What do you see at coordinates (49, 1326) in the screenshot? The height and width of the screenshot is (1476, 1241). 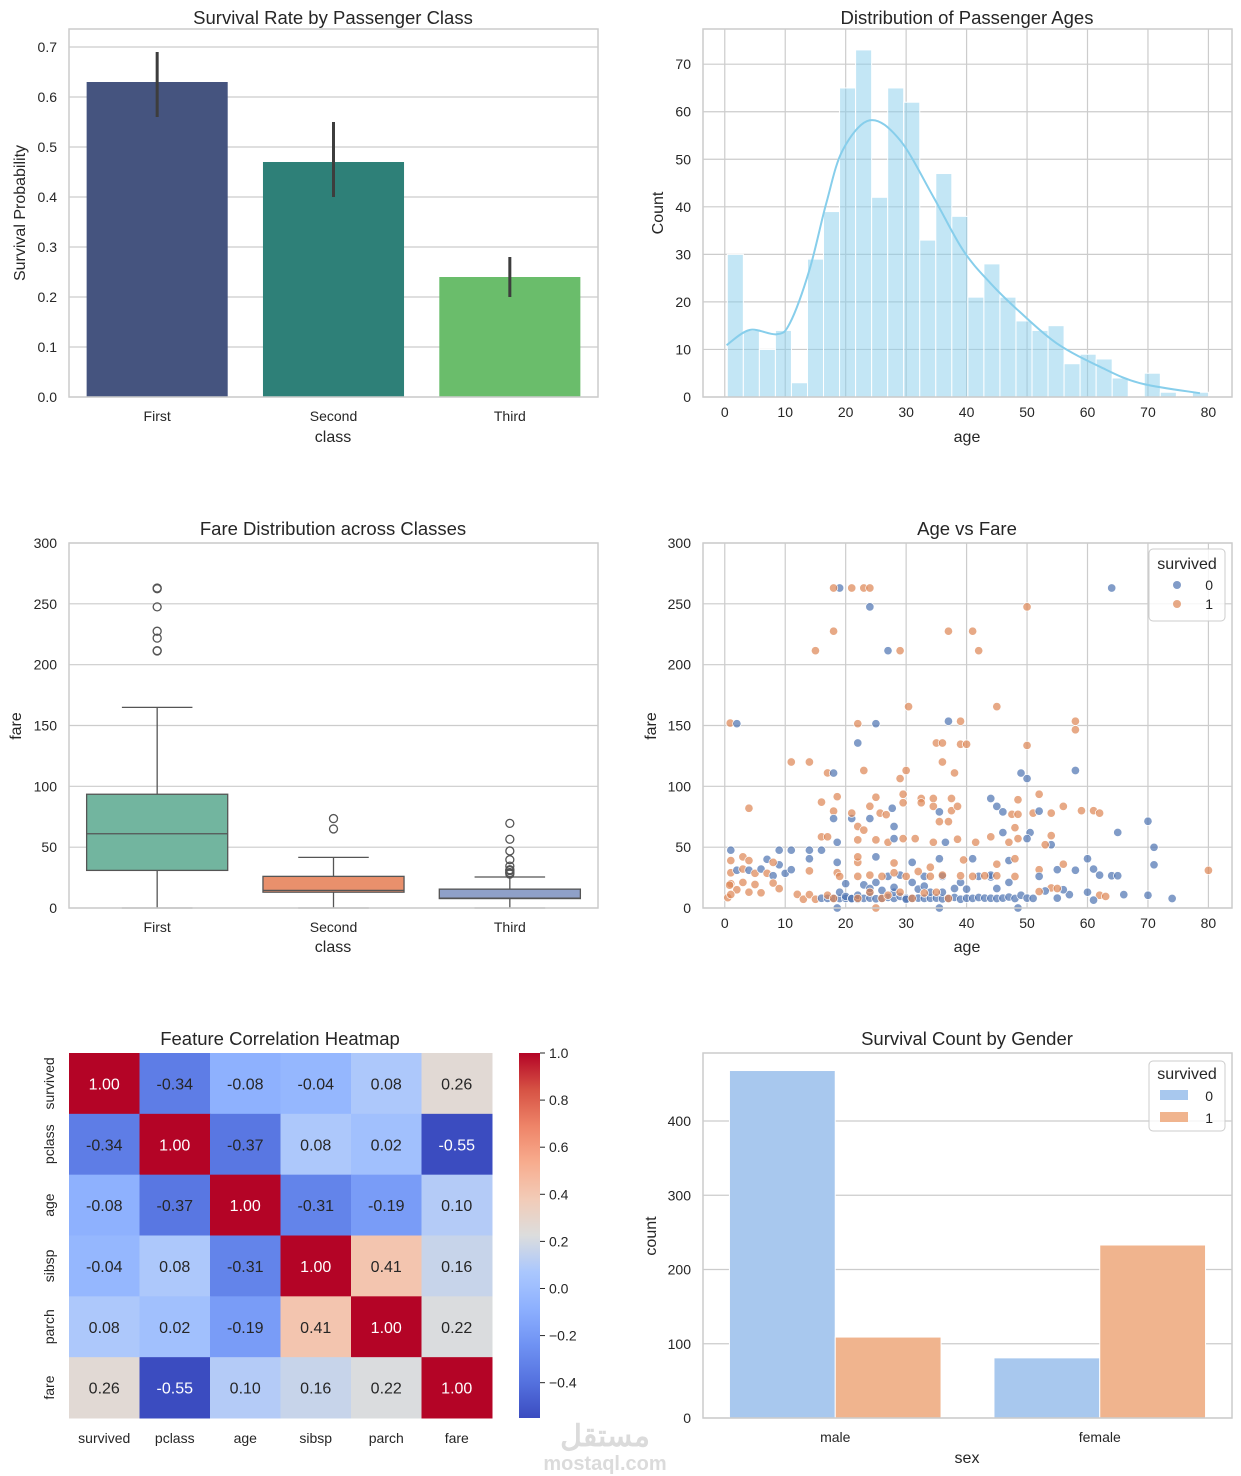 I see `y-tick-label: parch` at bounding box center [49, 1326].